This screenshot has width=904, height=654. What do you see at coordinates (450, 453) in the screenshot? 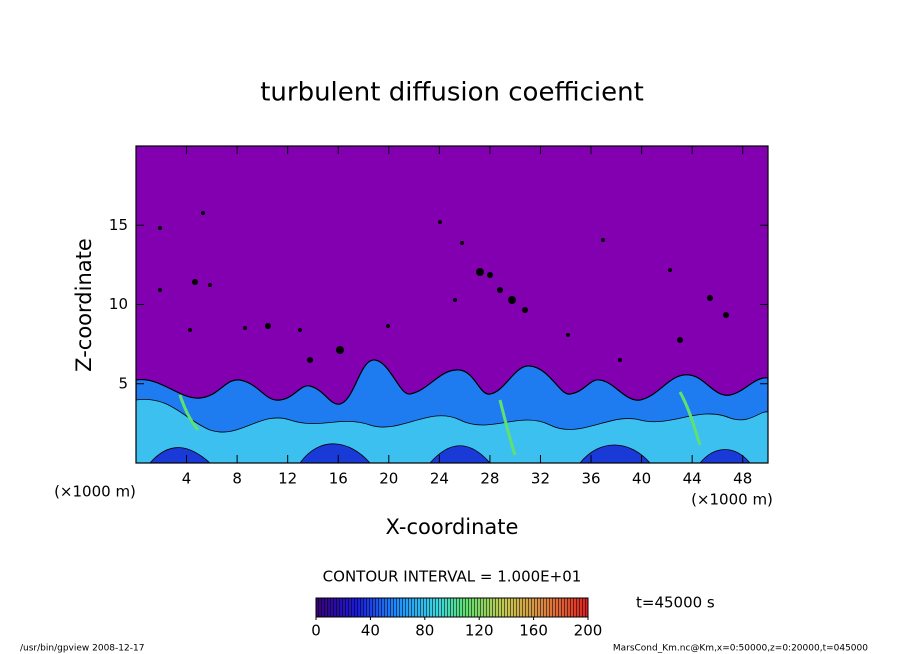
I see `field-patches` at bounding box center [450, 453].